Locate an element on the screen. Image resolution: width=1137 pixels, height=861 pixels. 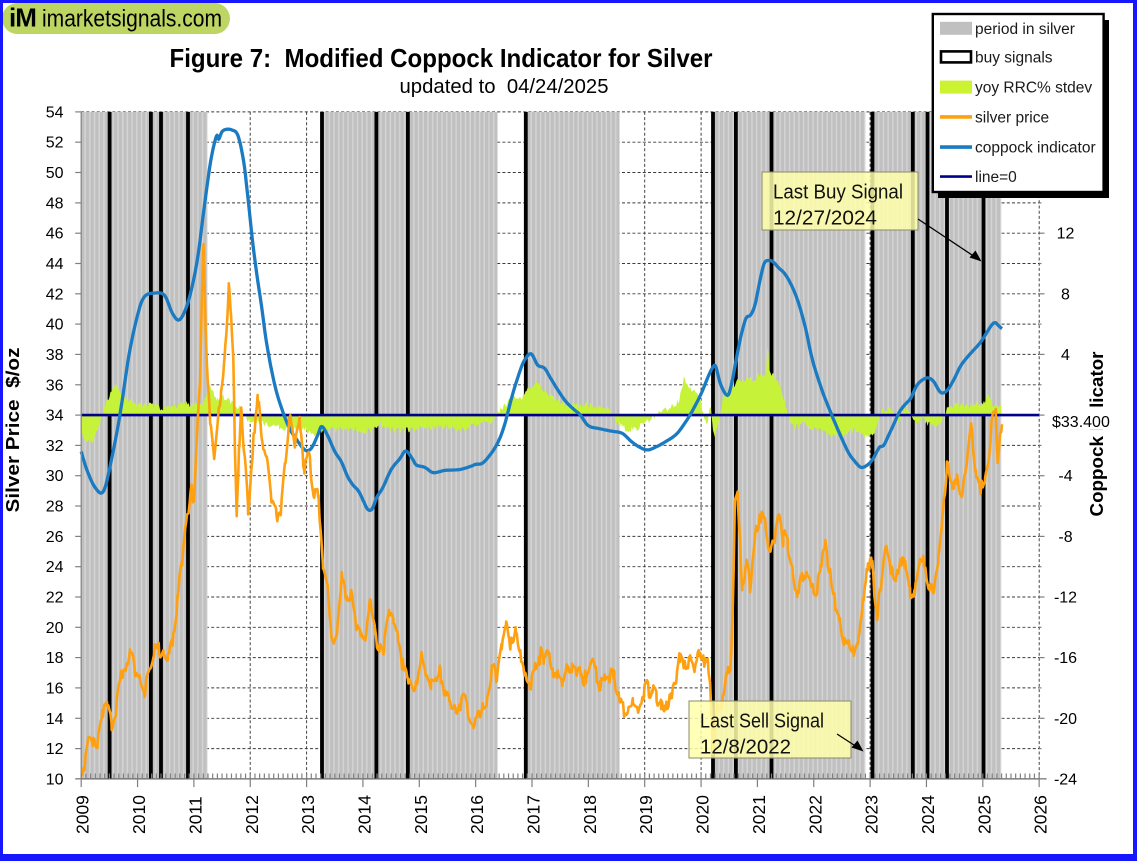
svg-text: 16 is located at coordinates (55, 688).